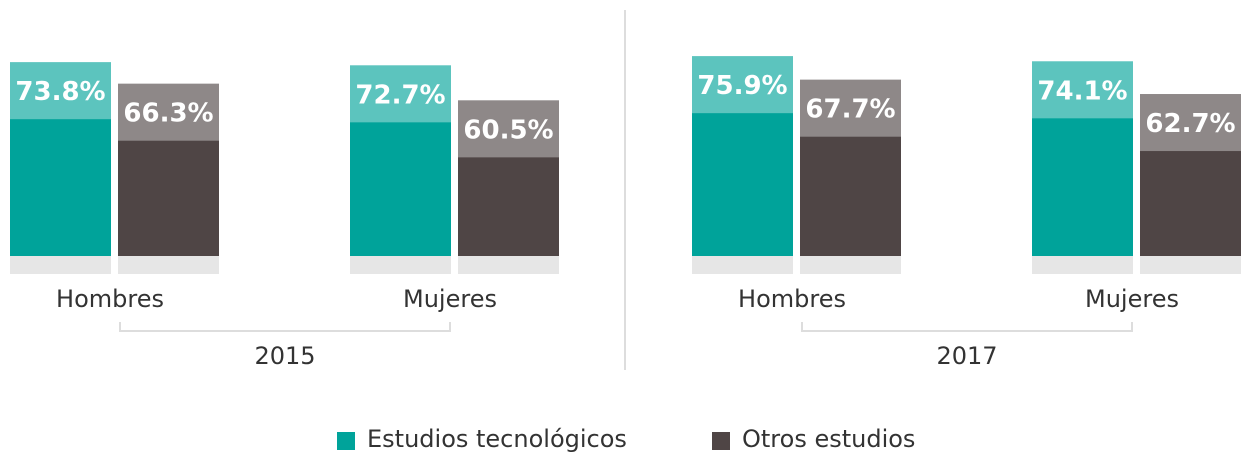 The image size is (1246, 452). What do you see at coordinates (828, 438) in the screenshot?
I see `legend-label: Otros estudios` at bounding box center [828, 438].